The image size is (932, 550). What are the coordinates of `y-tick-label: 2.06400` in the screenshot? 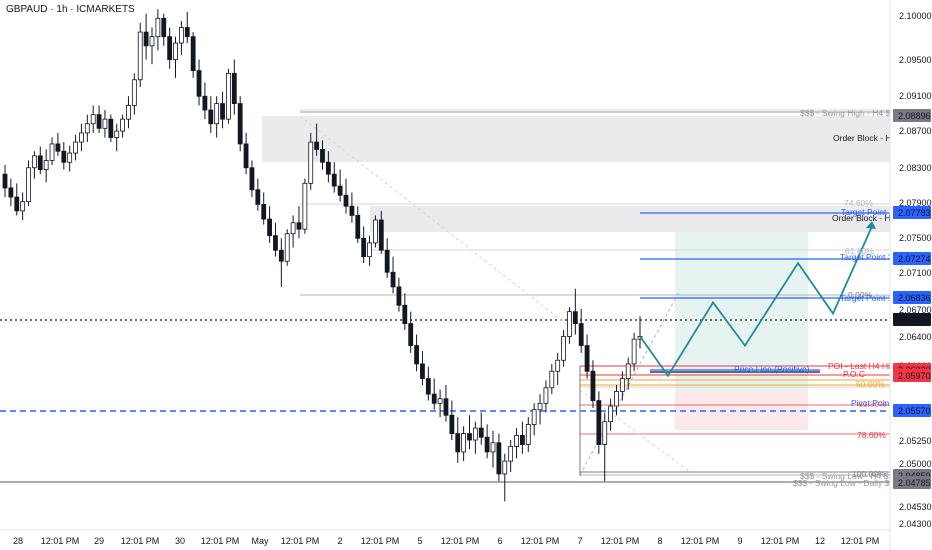 It's located at (915, 337).